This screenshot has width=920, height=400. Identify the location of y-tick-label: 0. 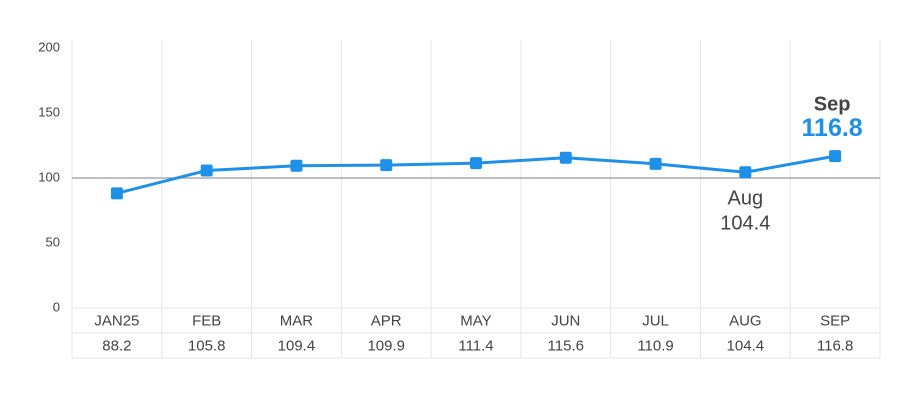
(56, 306).